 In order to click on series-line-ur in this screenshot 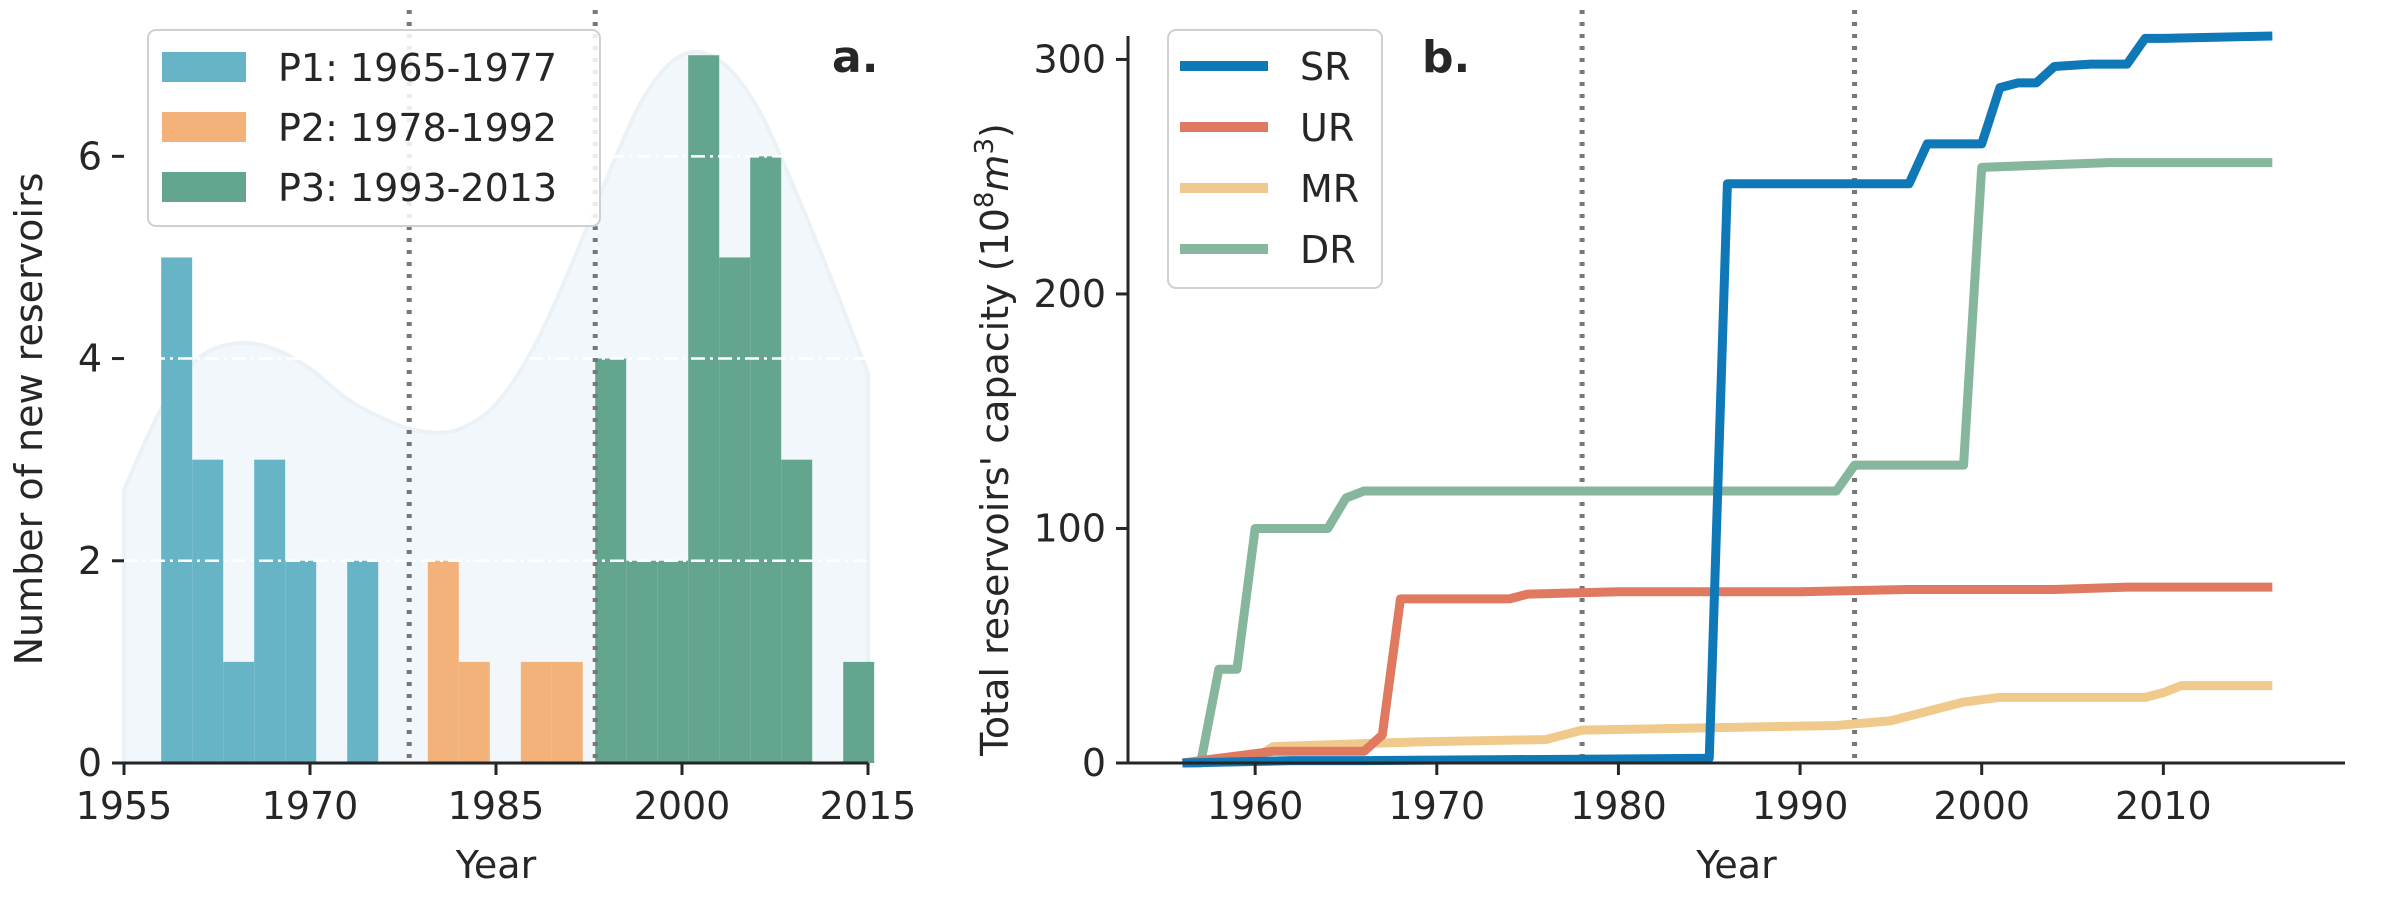, I will do `click(1727, 675)`.